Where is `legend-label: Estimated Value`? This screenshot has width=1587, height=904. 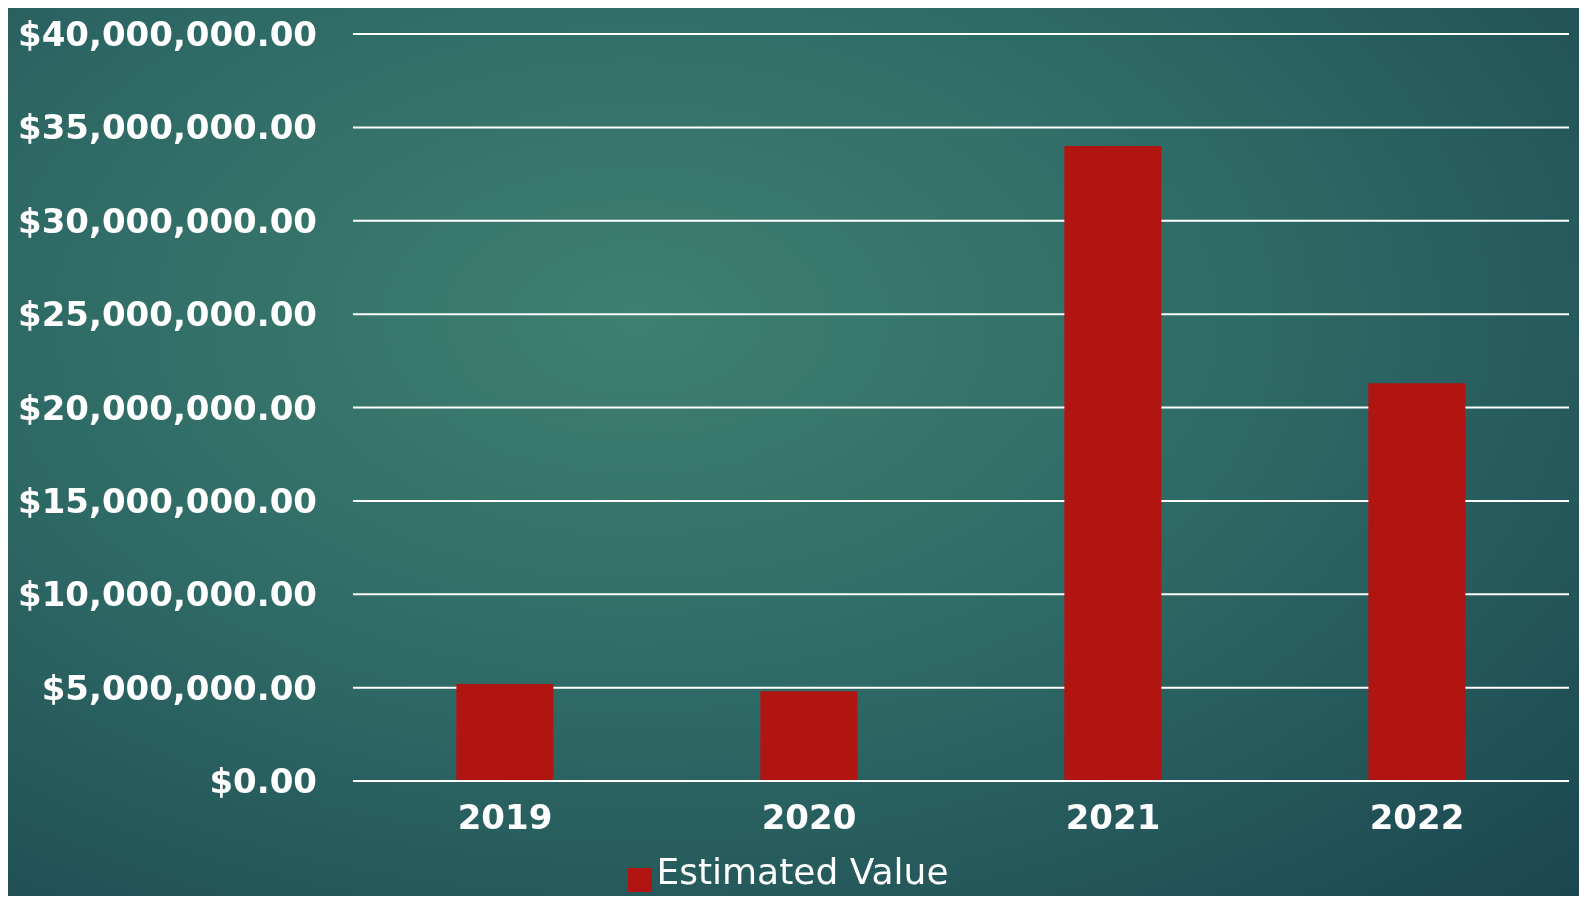
legend-label: Estimated Value is located at coordinates (802, 871).